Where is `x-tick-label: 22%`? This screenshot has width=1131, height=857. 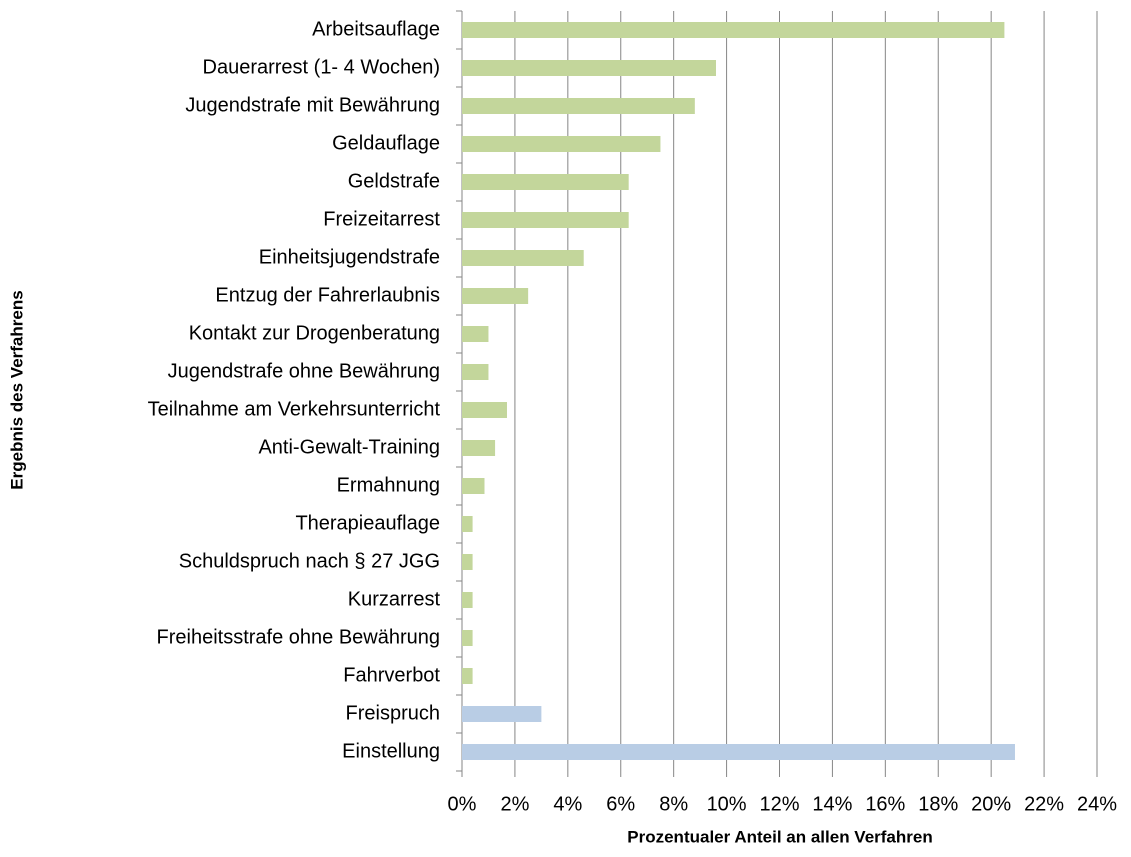 x-tick-label: 22% is located at coordinates (1044, 804).